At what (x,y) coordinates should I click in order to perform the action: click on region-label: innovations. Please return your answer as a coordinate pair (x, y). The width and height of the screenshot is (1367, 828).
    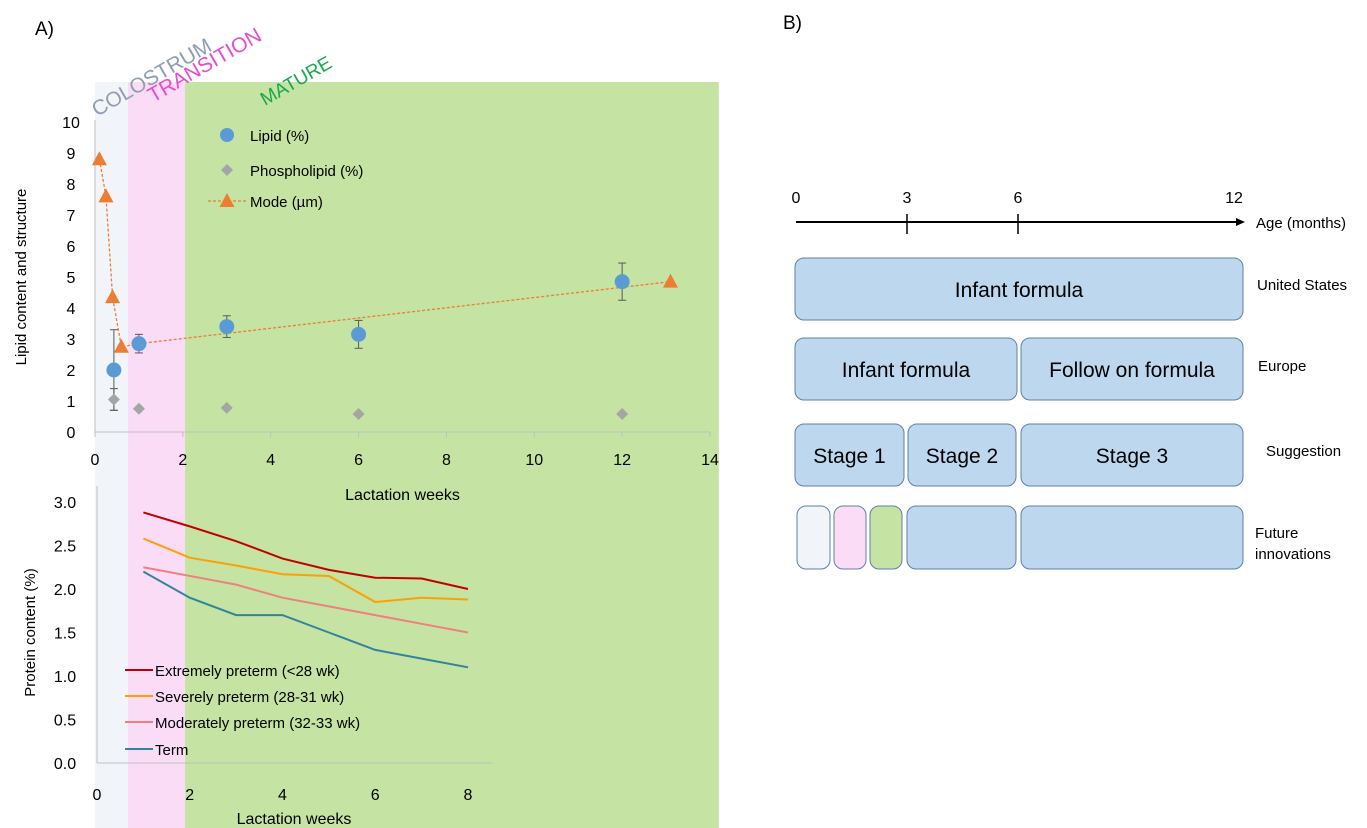
    Looking at the image, I should click on (1293, 554).